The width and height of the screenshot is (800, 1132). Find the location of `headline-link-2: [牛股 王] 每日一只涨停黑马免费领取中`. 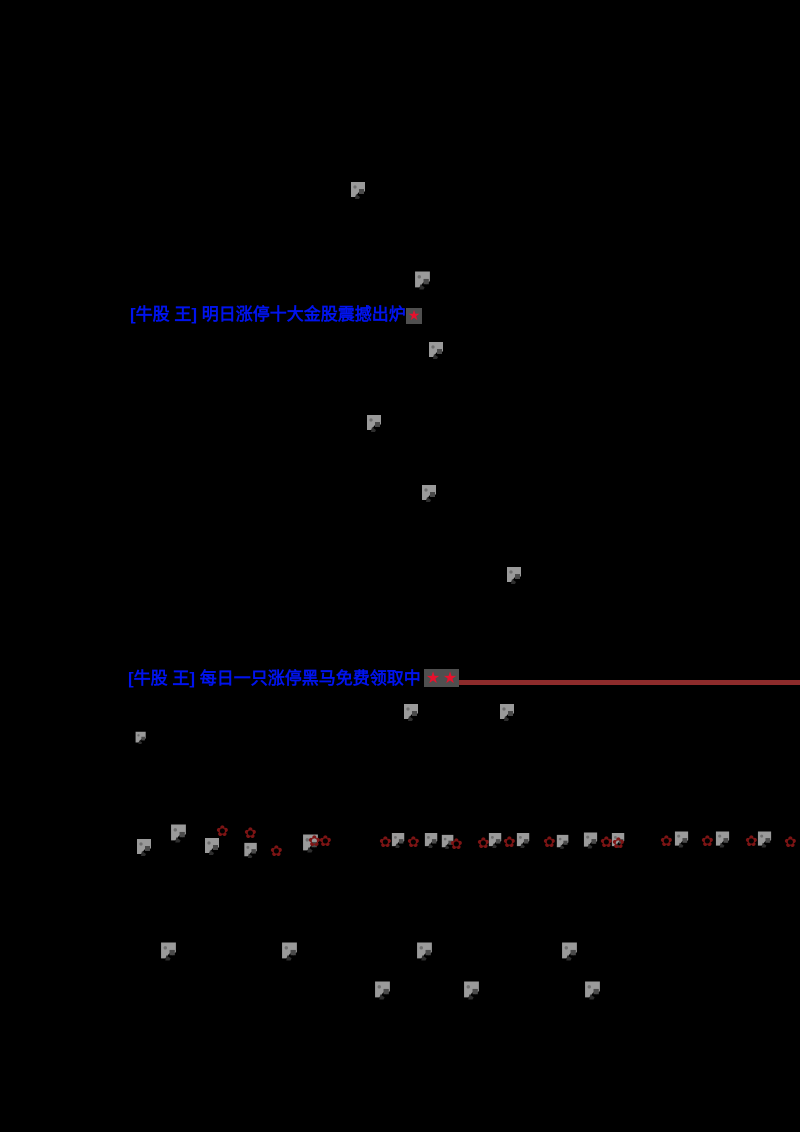

headline-link-2: [牛股 王] 每日一只涨停黑马免费领取中 is located at coordinates (274, 678).